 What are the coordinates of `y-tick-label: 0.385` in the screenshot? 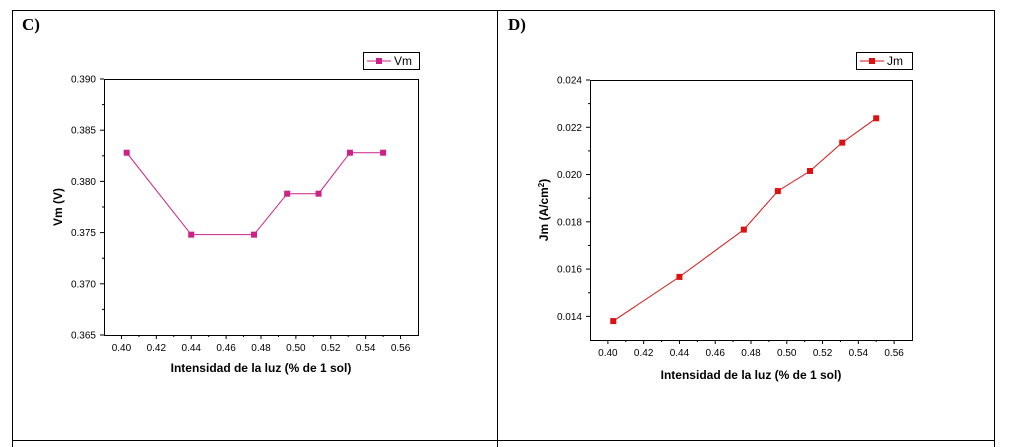 It's located at (83, 131).